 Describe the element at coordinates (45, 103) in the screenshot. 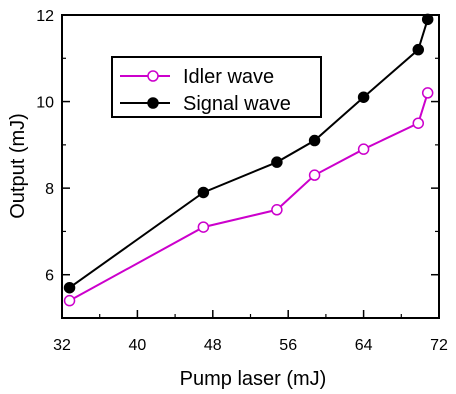

I see `y-tick-label: 10` at that location.